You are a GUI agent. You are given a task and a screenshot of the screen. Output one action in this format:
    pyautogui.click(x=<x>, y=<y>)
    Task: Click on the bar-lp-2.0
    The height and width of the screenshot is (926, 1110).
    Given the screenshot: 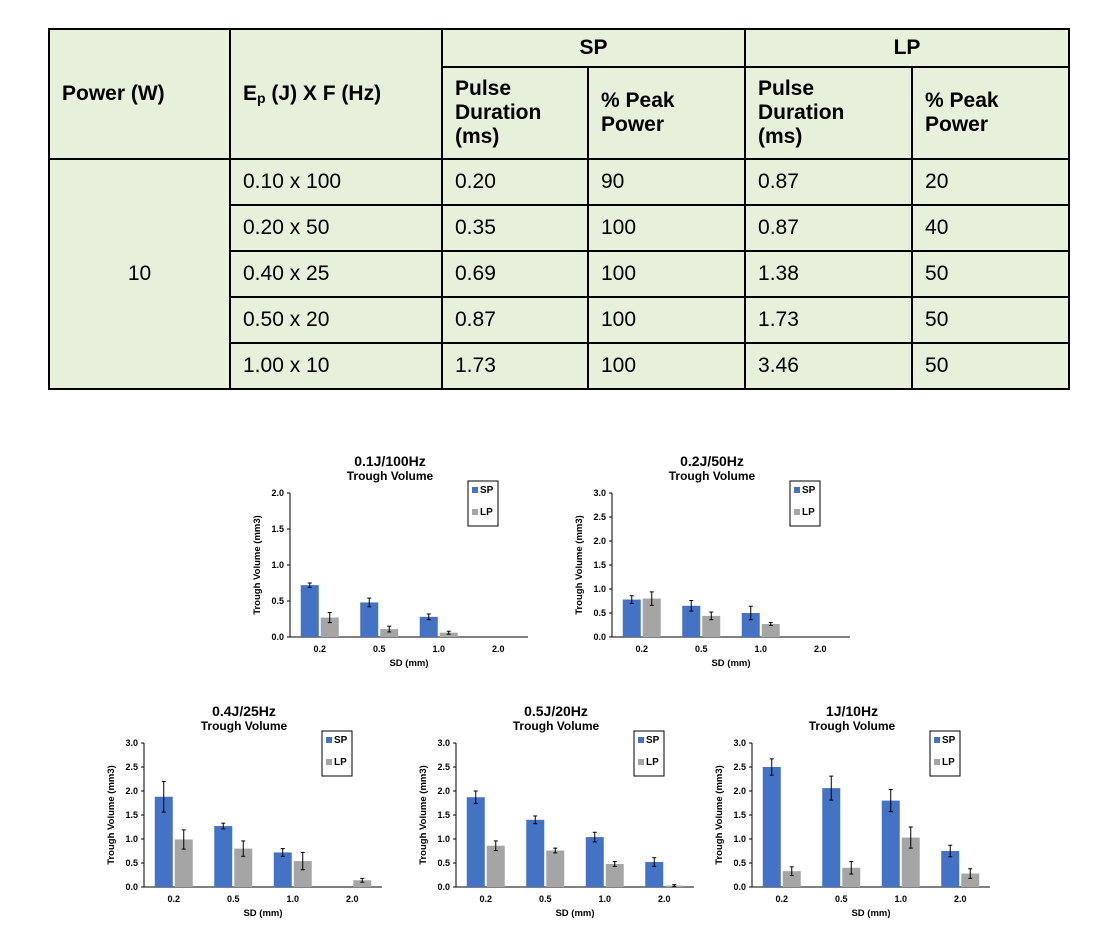 What is the action you would take?
    pyautogui.click(x=970, y=880)
    